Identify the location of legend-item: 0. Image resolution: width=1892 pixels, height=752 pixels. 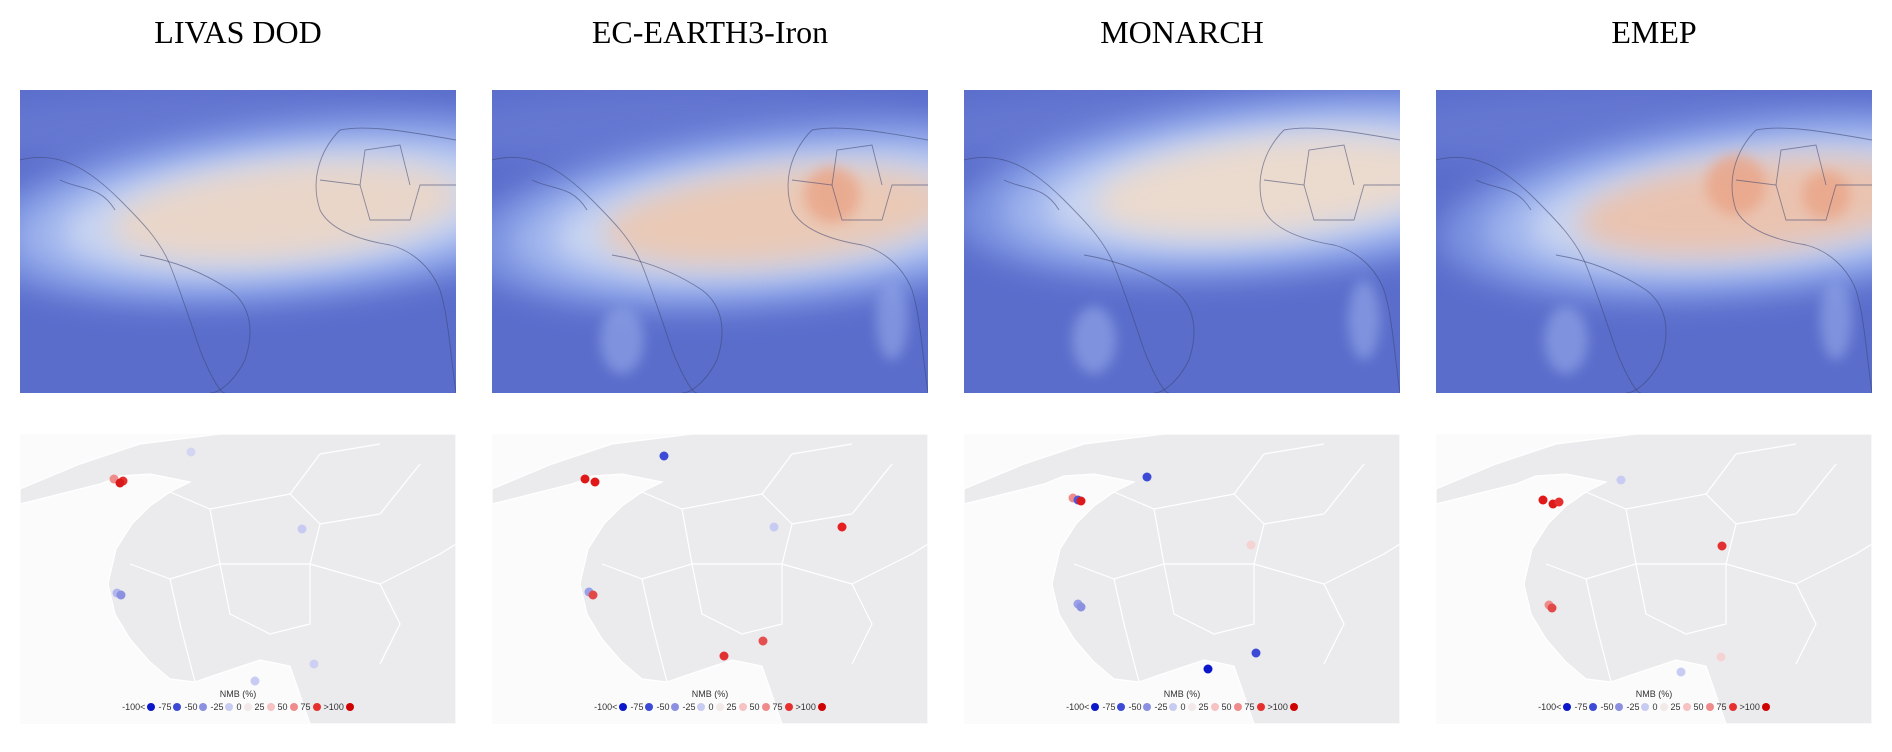
(716, 707).